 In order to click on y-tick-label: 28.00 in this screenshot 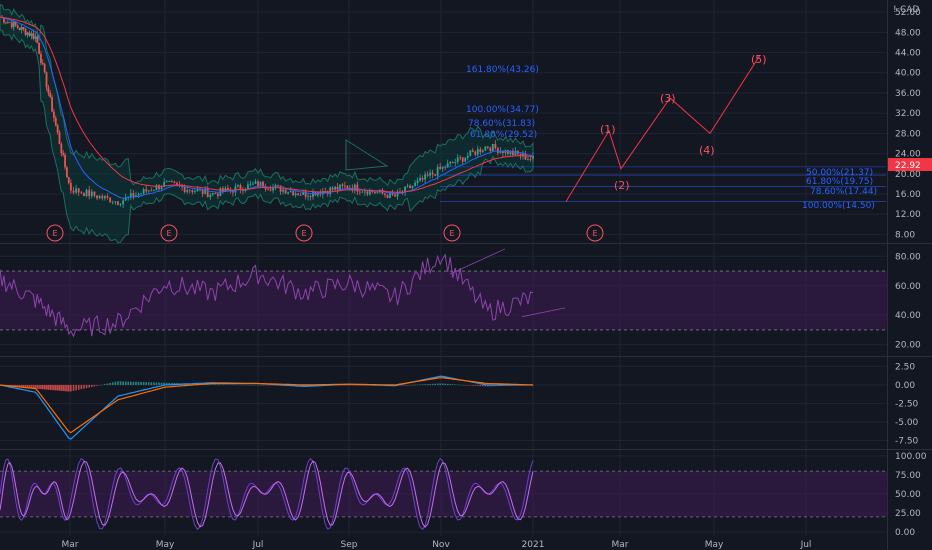, I will do `click(908, 134)`.